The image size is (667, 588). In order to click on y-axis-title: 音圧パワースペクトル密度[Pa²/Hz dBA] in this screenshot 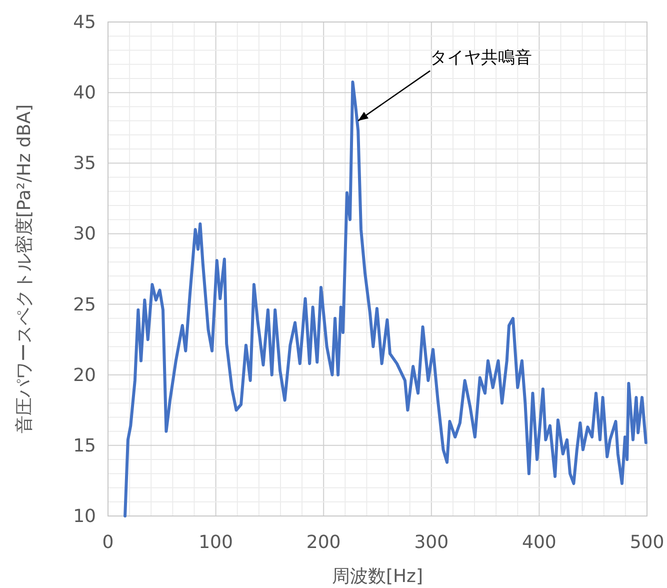, I will do `click(24, 269)`.